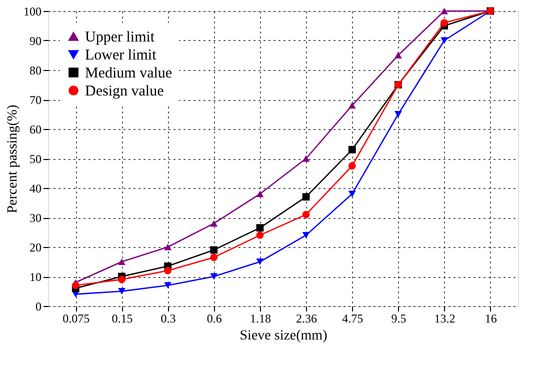 The image size is (550, 370). Describe the element at coordinates (490, 319) in the screenshot. I see `x-tick-label: 16` at that location.